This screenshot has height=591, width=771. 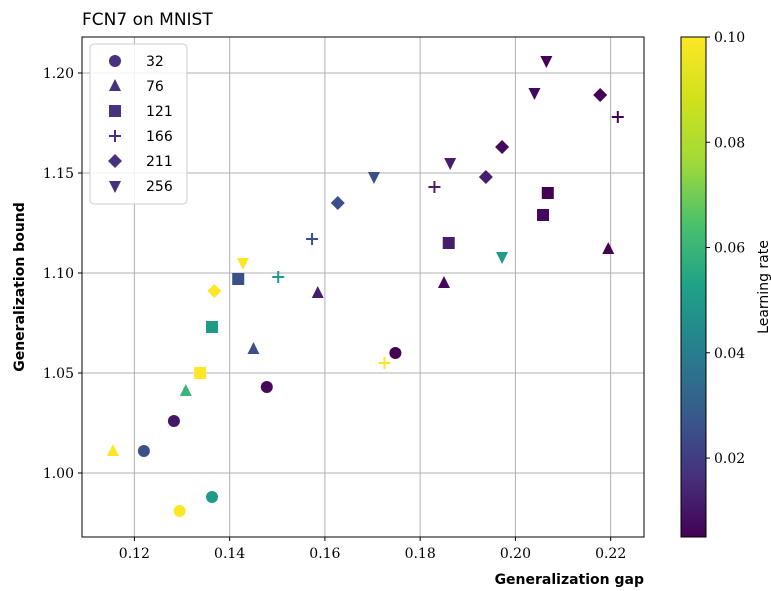 I want to click on x-axis-ticks: 0.12 0.14 0.16 0.18 0.20 0.22, so click(x=372, y=549).